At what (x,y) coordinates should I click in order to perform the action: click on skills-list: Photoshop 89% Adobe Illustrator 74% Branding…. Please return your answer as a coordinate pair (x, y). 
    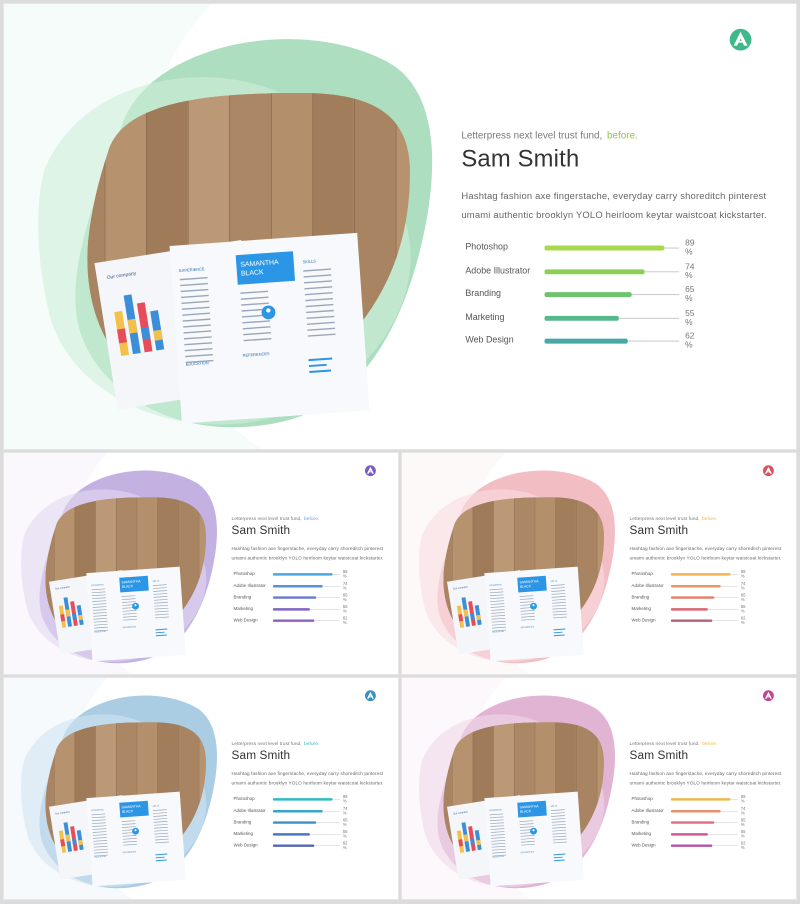
    Looking at the image, I should click on (709, 598).